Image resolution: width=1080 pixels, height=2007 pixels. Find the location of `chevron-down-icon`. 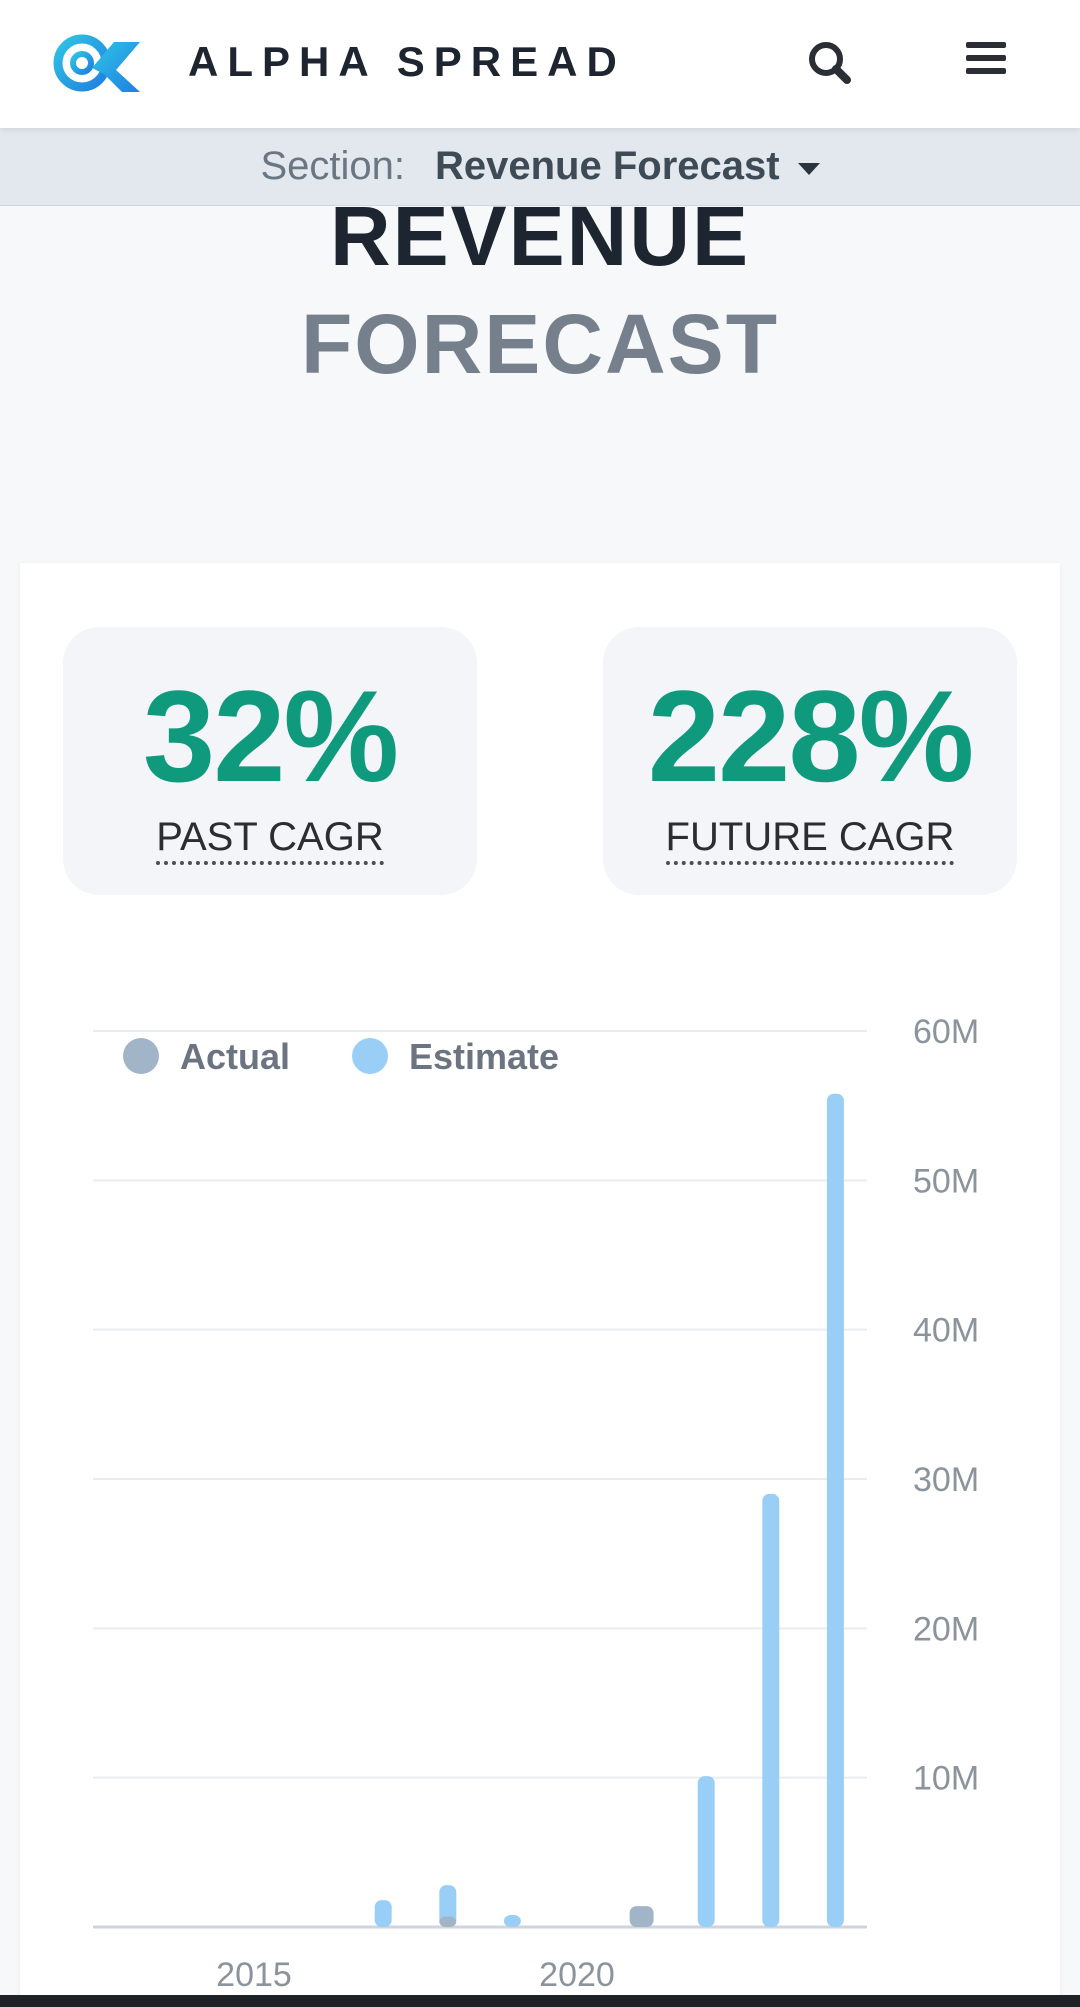

chevron-down-icon is located at coordinates (808, 168).